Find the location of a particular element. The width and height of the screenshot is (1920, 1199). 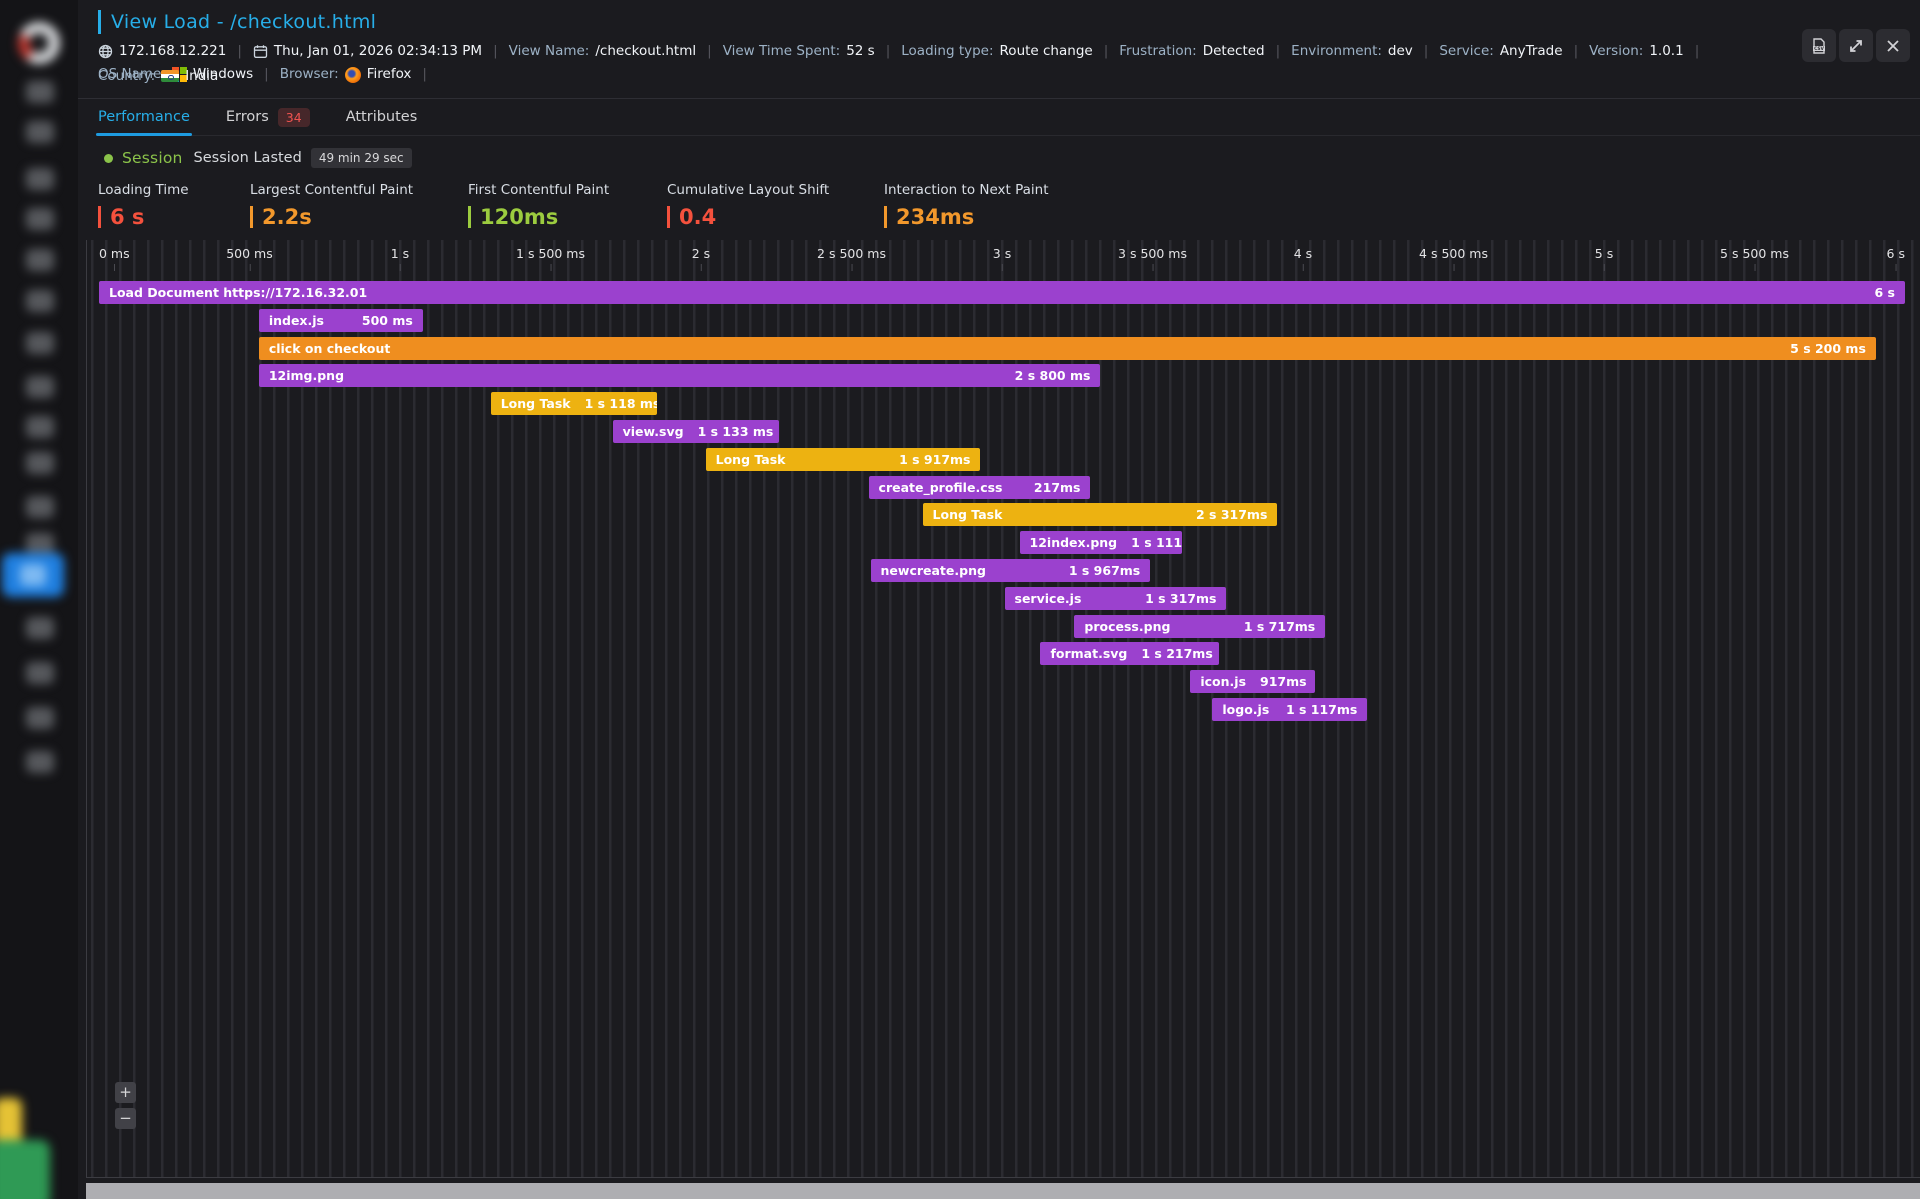

timeline-bar: Load Document https://172.16.32.01 6 s is located at coordinates (1002, 292).